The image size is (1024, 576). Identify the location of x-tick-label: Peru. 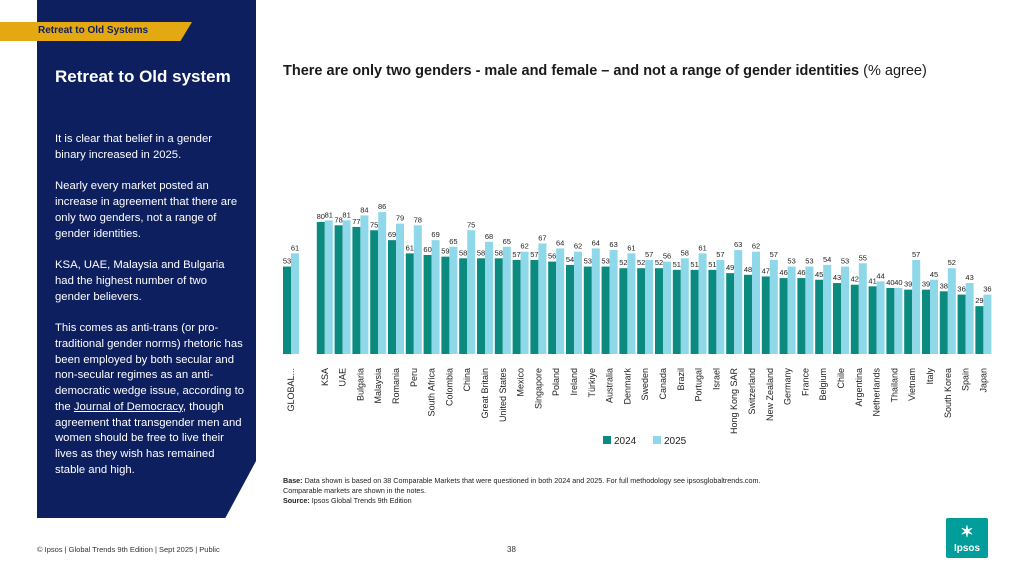
(414, 377).